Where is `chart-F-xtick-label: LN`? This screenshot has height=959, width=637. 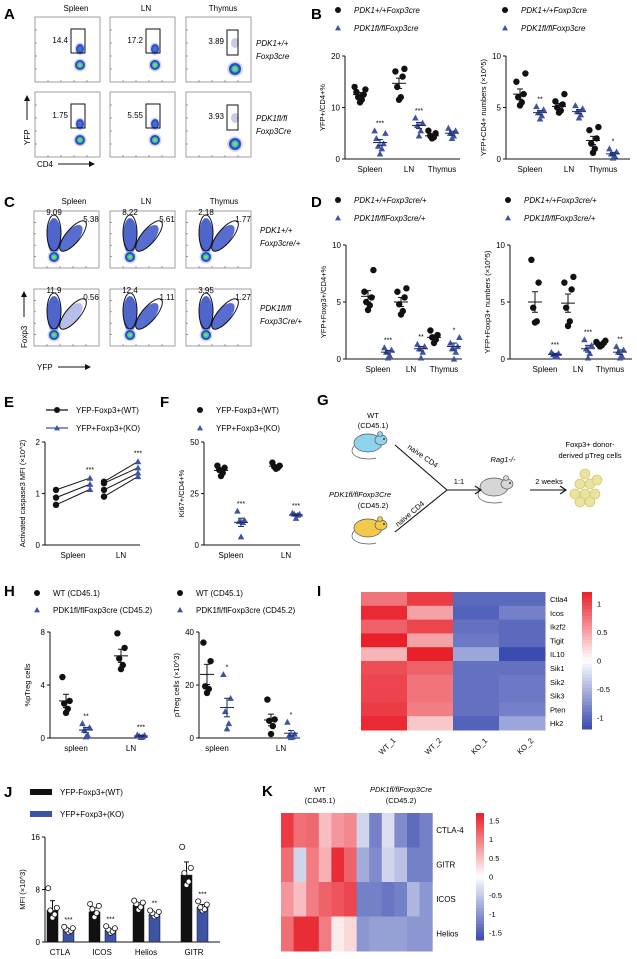
chart-F-xtick-label: LN is located at coordinates (286, 555).